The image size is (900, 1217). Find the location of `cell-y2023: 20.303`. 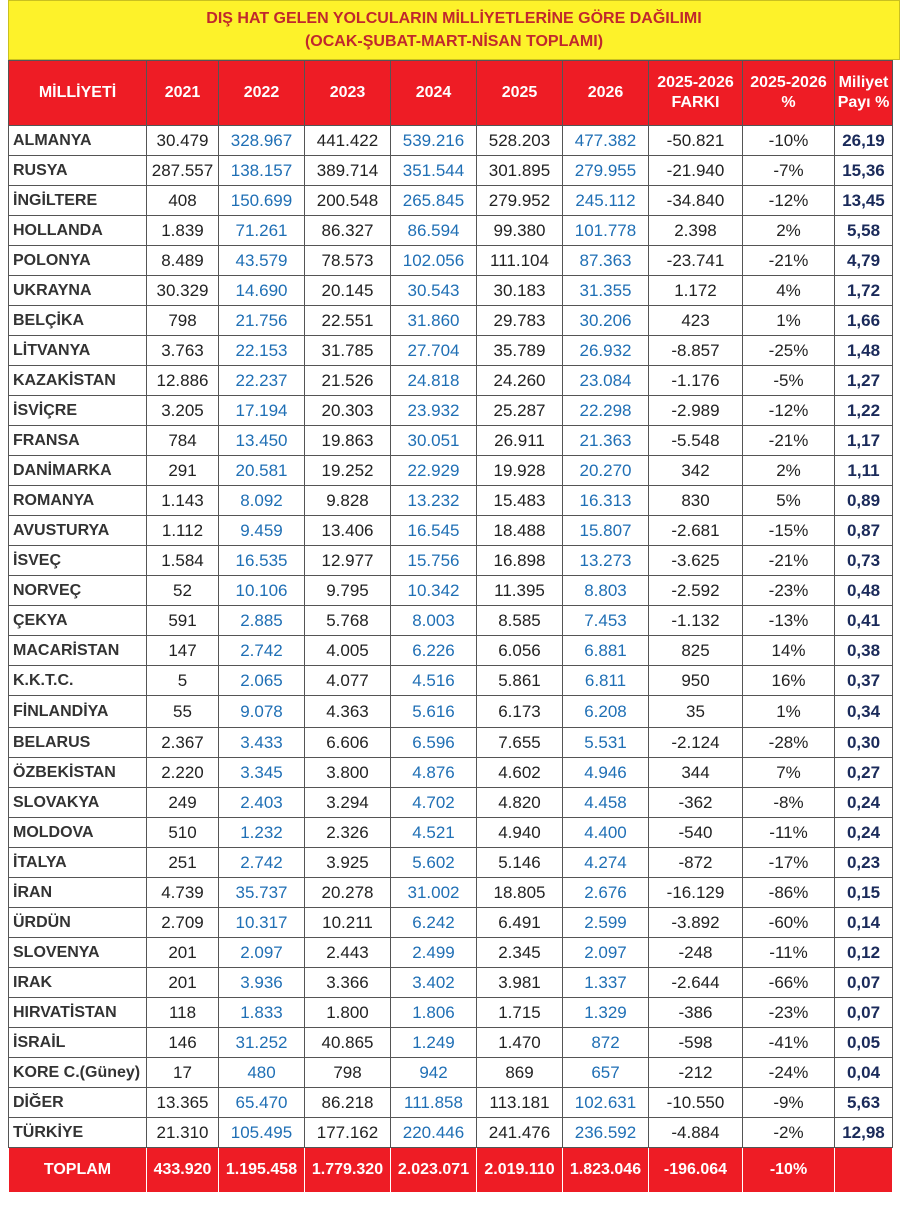

cell-y2023: 20.303 is located at coordinates (347, 410).